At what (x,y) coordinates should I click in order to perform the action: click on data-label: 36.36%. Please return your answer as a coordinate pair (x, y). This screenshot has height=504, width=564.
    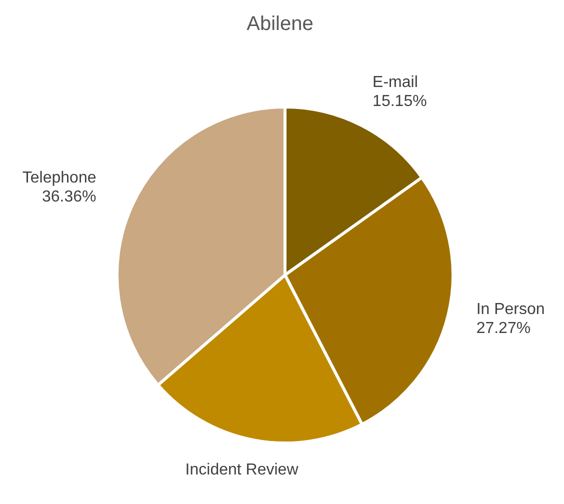
    Looking at the image, I should click on (69, 197).